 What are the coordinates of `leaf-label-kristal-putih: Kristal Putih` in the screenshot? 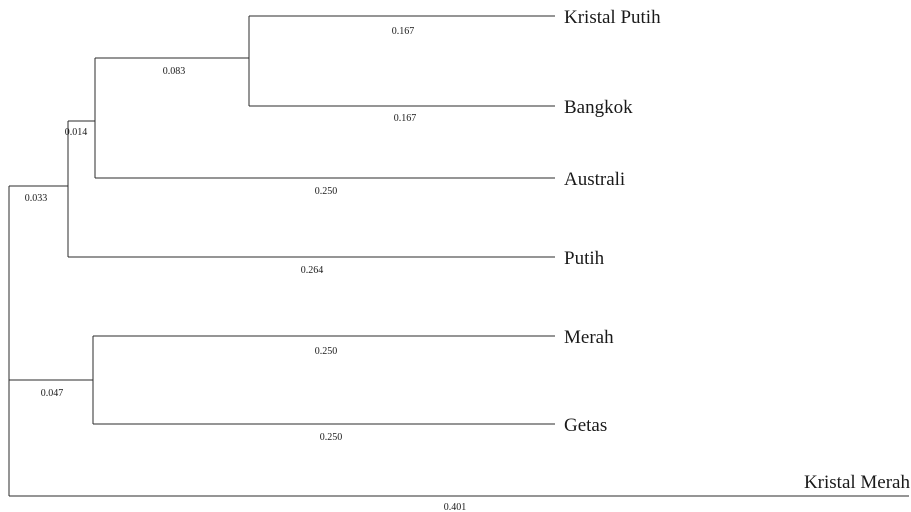 It's located at (612, 17).